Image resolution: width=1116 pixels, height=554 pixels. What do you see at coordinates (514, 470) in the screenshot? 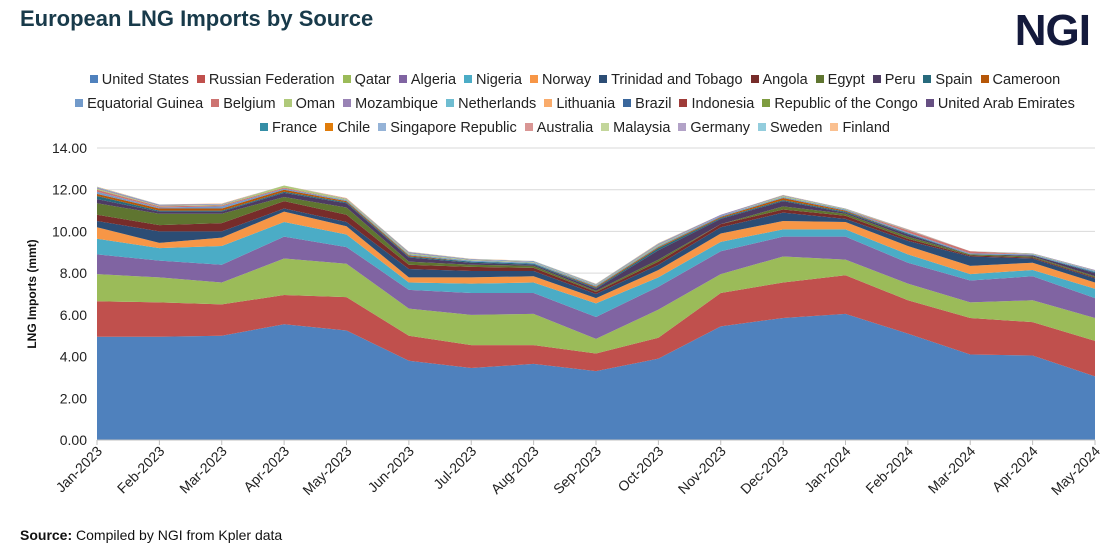
I see `x-tick-label: Aug-2023` at bounding box center [514, 470].